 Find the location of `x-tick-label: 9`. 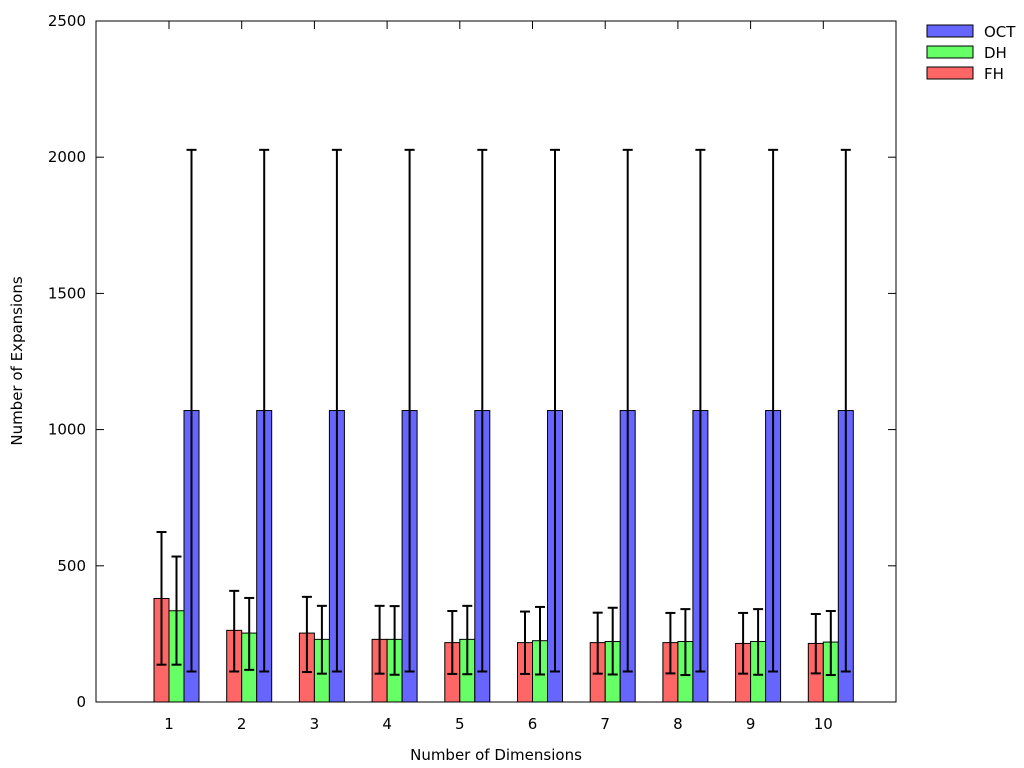

x-tick-label: 9 is located at coordinates (751, 724).